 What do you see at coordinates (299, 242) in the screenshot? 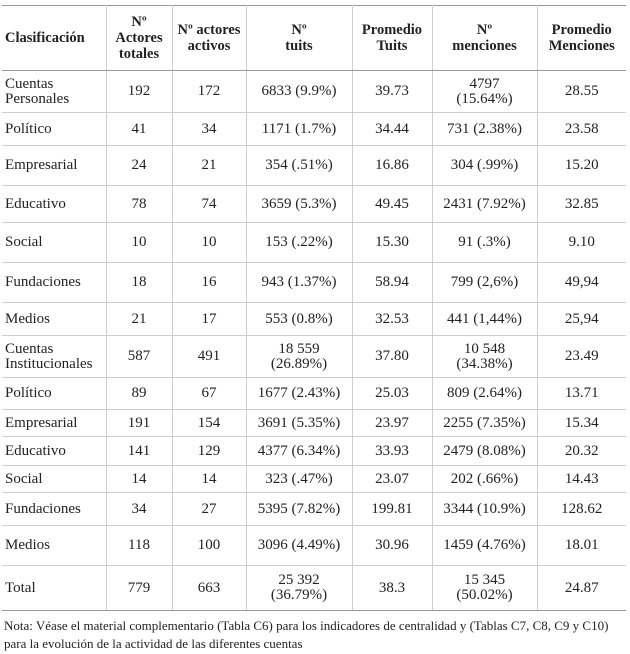
I see `table-cell: 153 (.22%)` at bounding box center [299, 242].